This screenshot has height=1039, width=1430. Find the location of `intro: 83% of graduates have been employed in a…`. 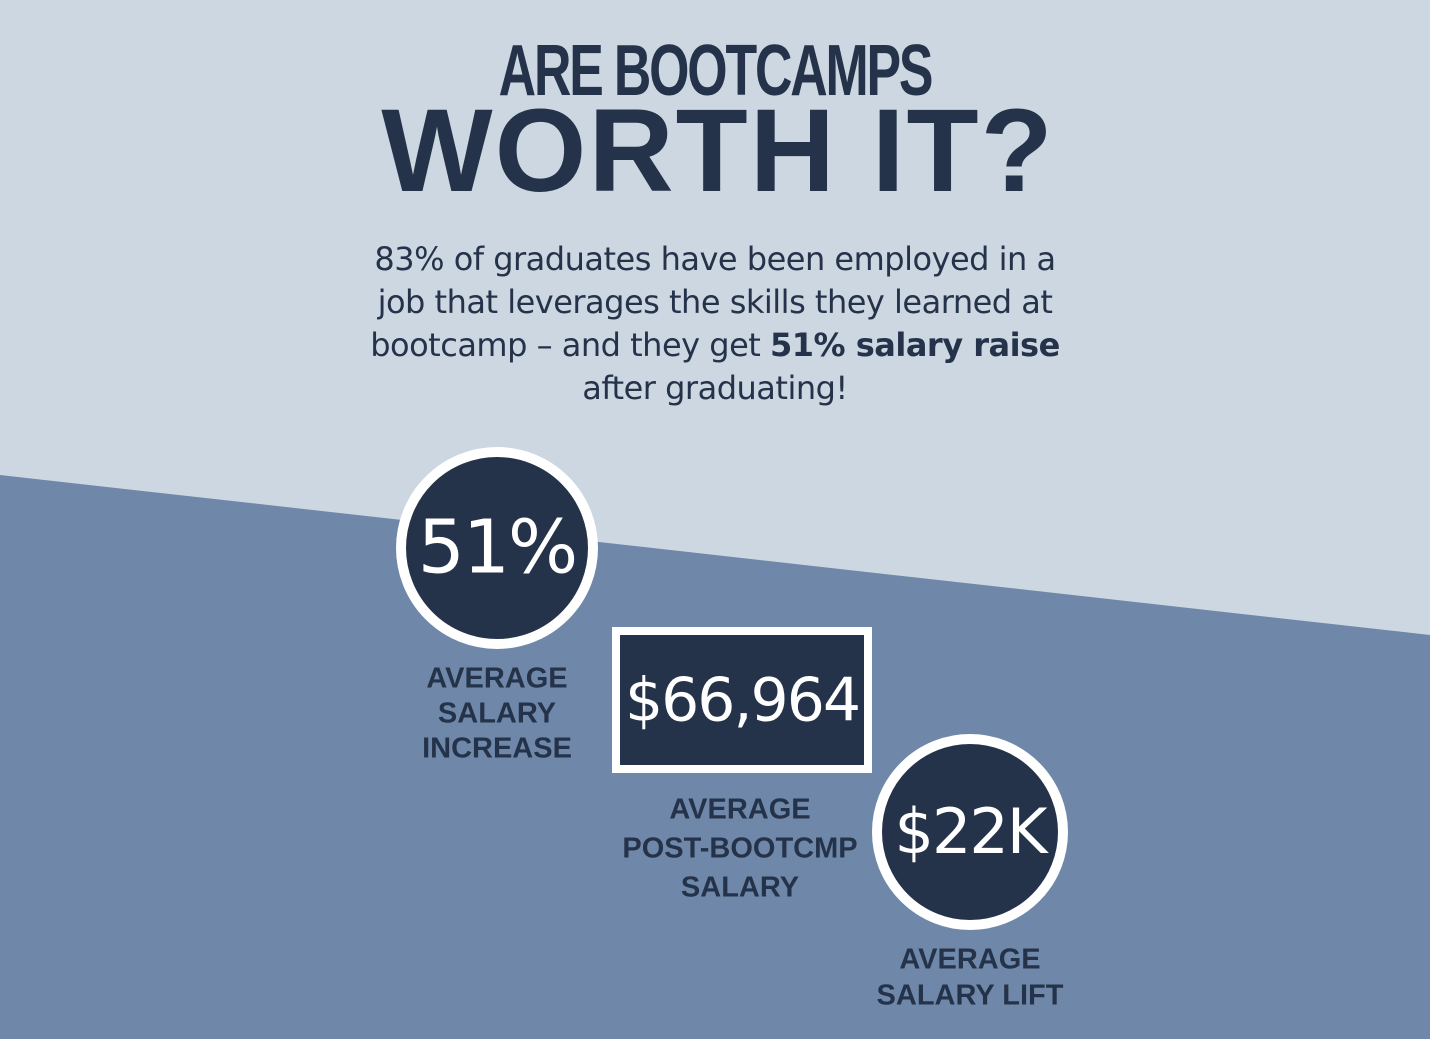

intro: 83% of graduates have been employed in a… is located at coordinates (715, 324).